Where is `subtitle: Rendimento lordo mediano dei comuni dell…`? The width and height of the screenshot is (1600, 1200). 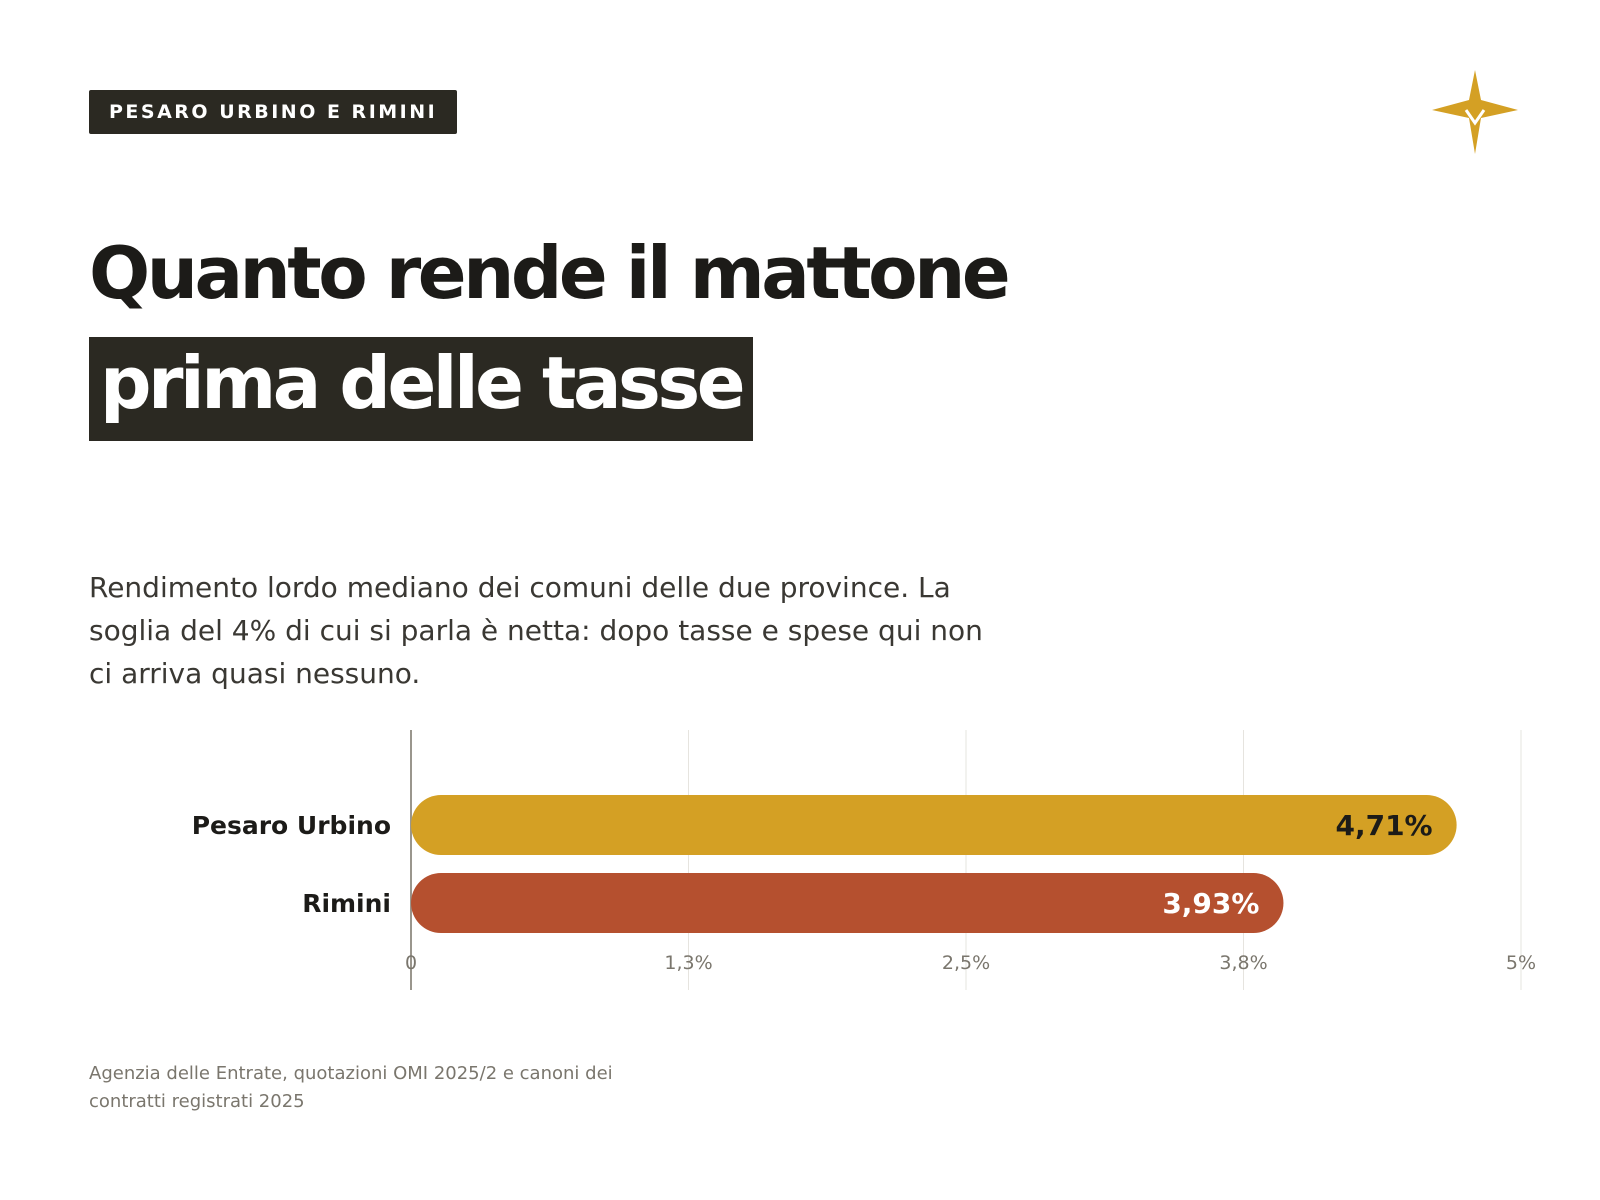 subtitle: Rendimento lordo mediano dei comuni dell… is located at coordinates (536, 630).